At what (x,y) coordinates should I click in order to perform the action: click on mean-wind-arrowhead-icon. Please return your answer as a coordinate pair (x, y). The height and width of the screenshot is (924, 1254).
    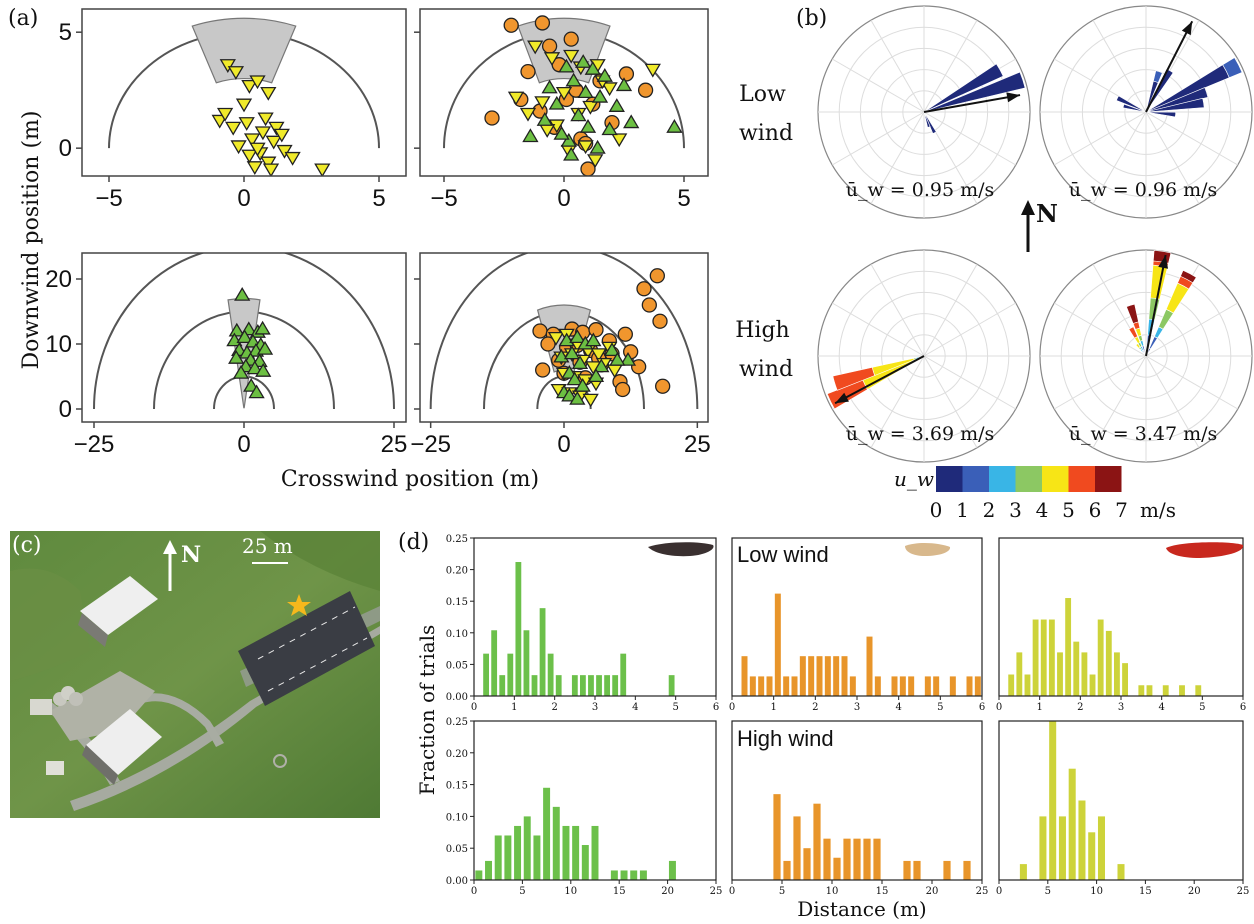
    Looking at the image, I should click on (1013, 97).